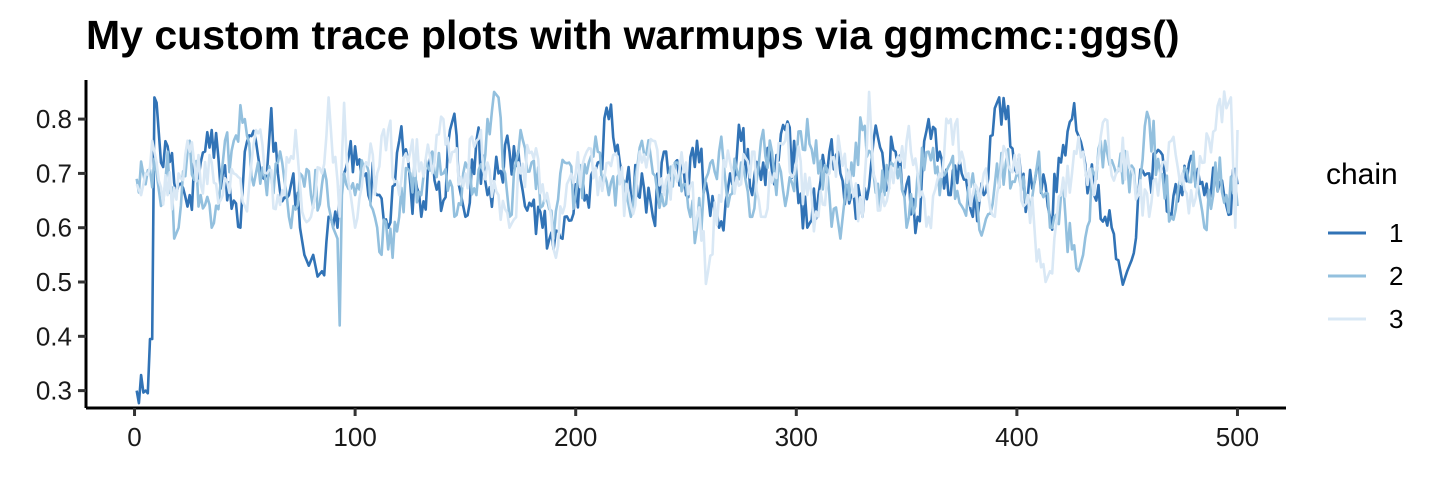  What do you see at coordinates (54, 119) in the screenshot?
I see `y-tick-label: 0.8` at bounding box center [54, 119].